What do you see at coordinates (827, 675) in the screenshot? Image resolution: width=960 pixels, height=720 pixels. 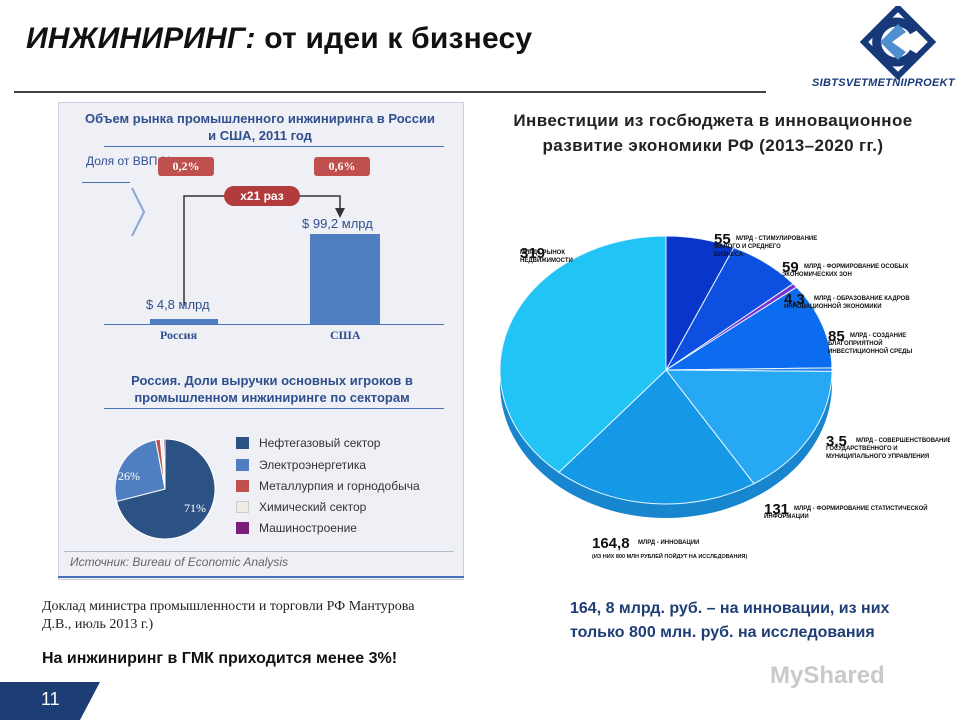 I see `watermark-text: MyShared` at bounding box center [827, 675].